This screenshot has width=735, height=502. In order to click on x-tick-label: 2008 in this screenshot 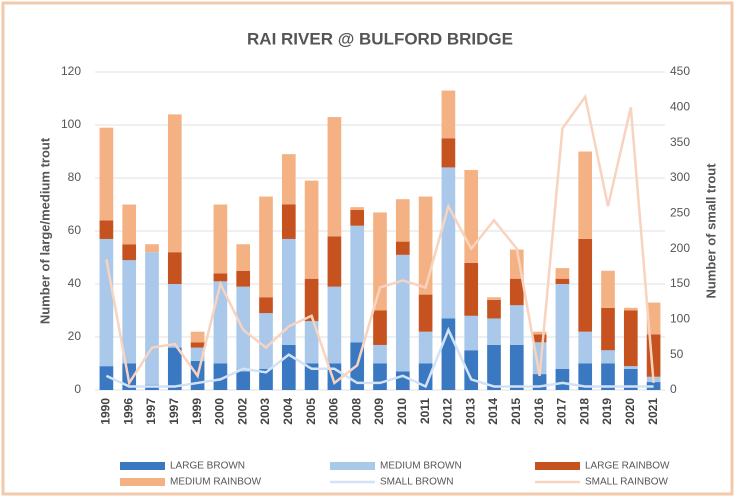, I will do `click(356, 411)`.